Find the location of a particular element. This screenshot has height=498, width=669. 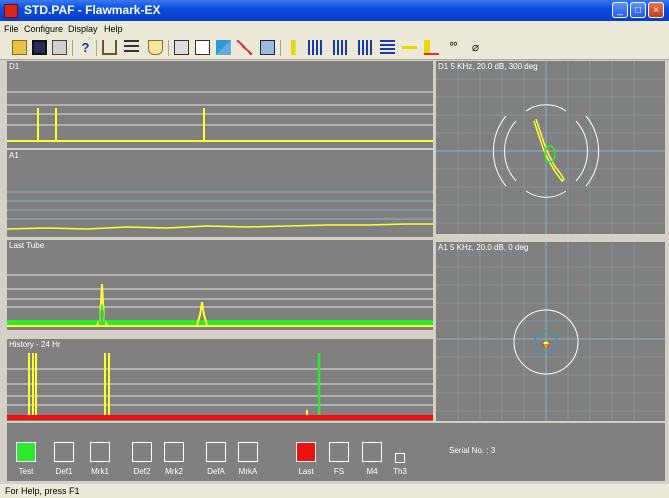

zoom-out-icon is located at coordinates (244, 47).